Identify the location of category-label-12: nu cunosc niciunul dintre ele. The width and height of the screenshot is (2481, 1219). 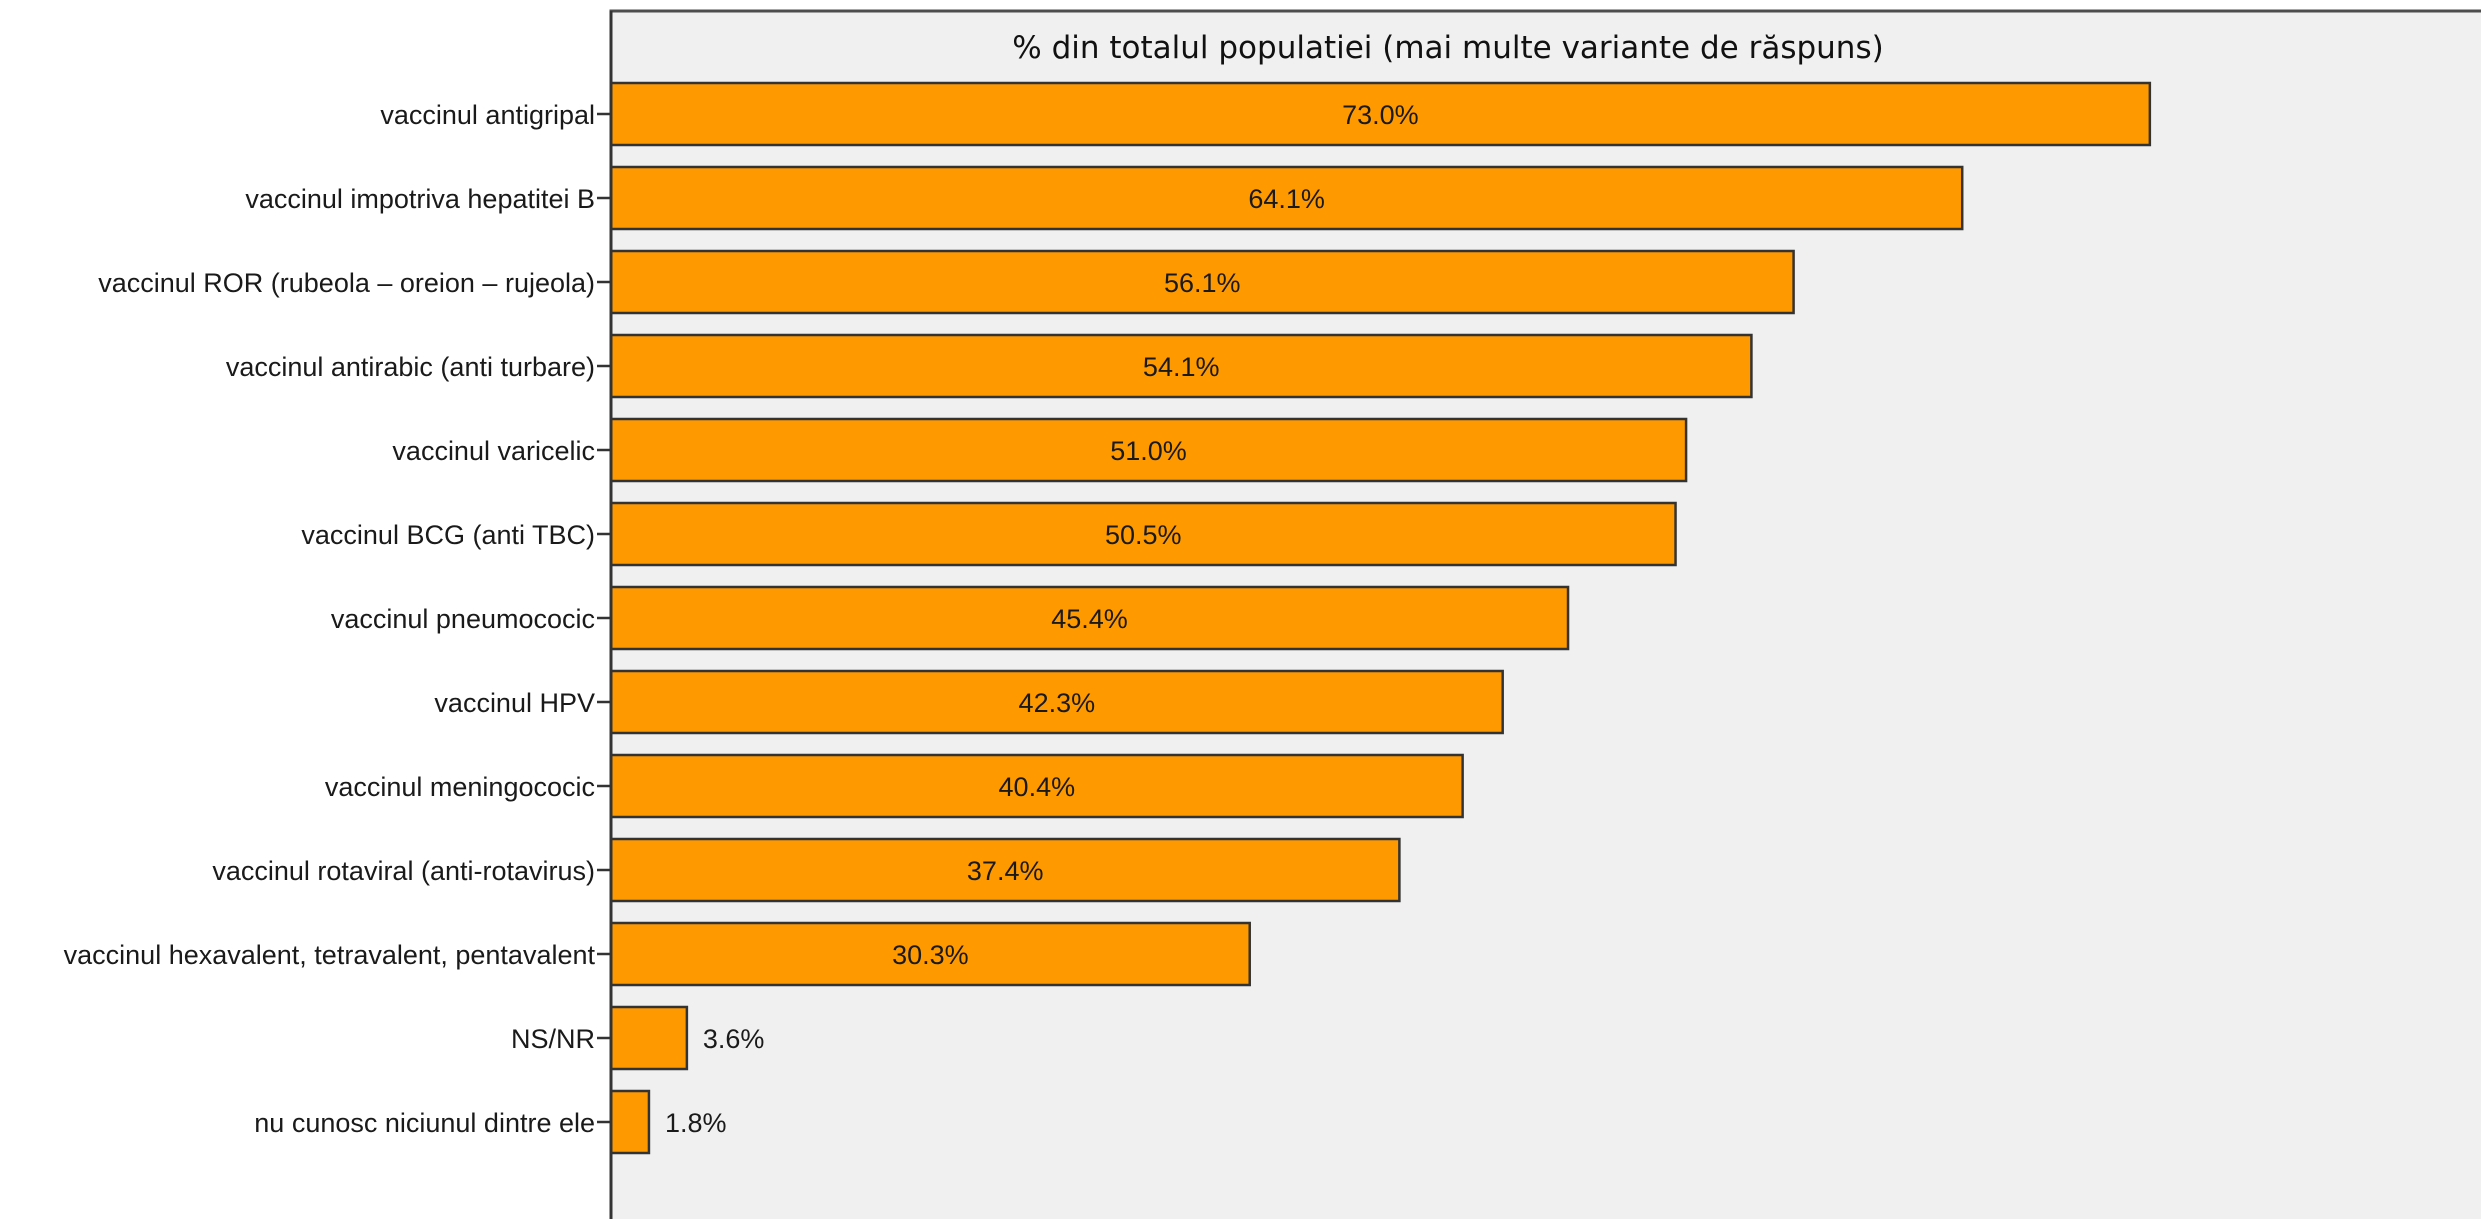
(424, 1123).